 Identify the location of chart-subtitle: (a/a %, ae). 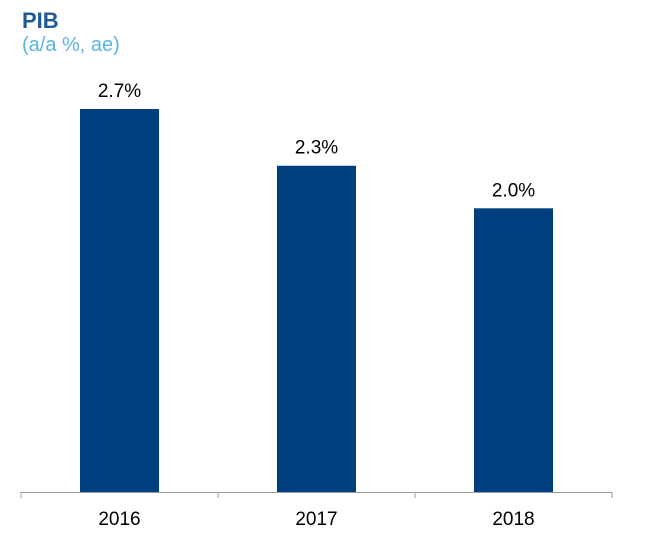
(71, 45).